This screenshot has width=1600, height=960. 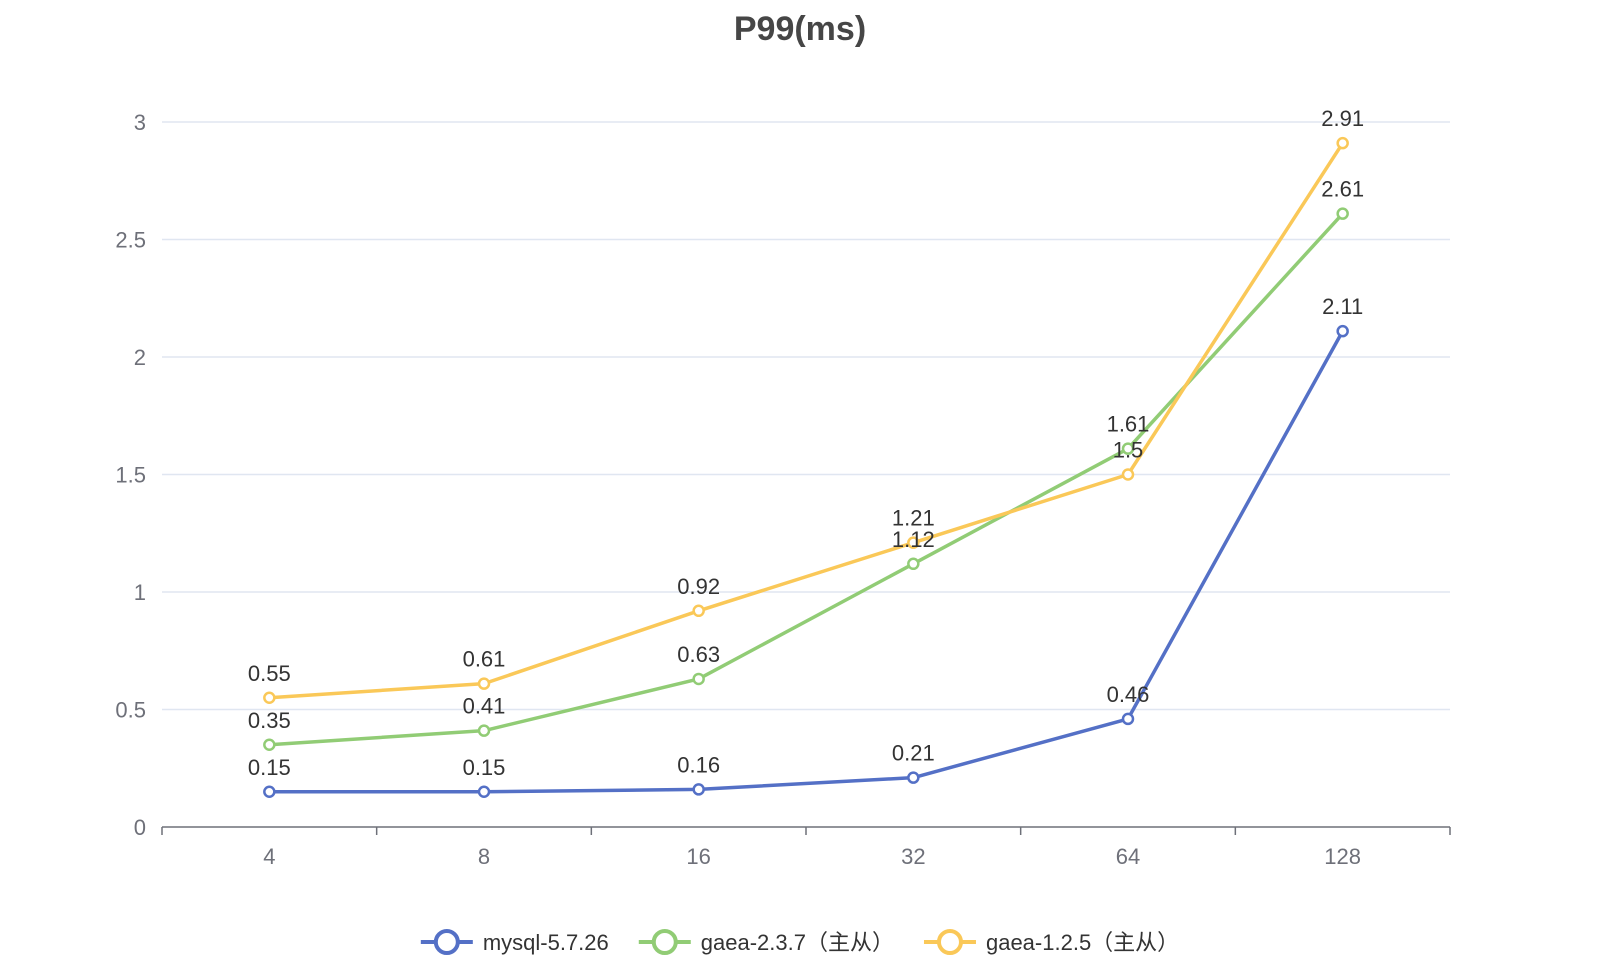 I want to click on legend-label: gaea-2.3.7（主从）, so click(x=797, y=942).